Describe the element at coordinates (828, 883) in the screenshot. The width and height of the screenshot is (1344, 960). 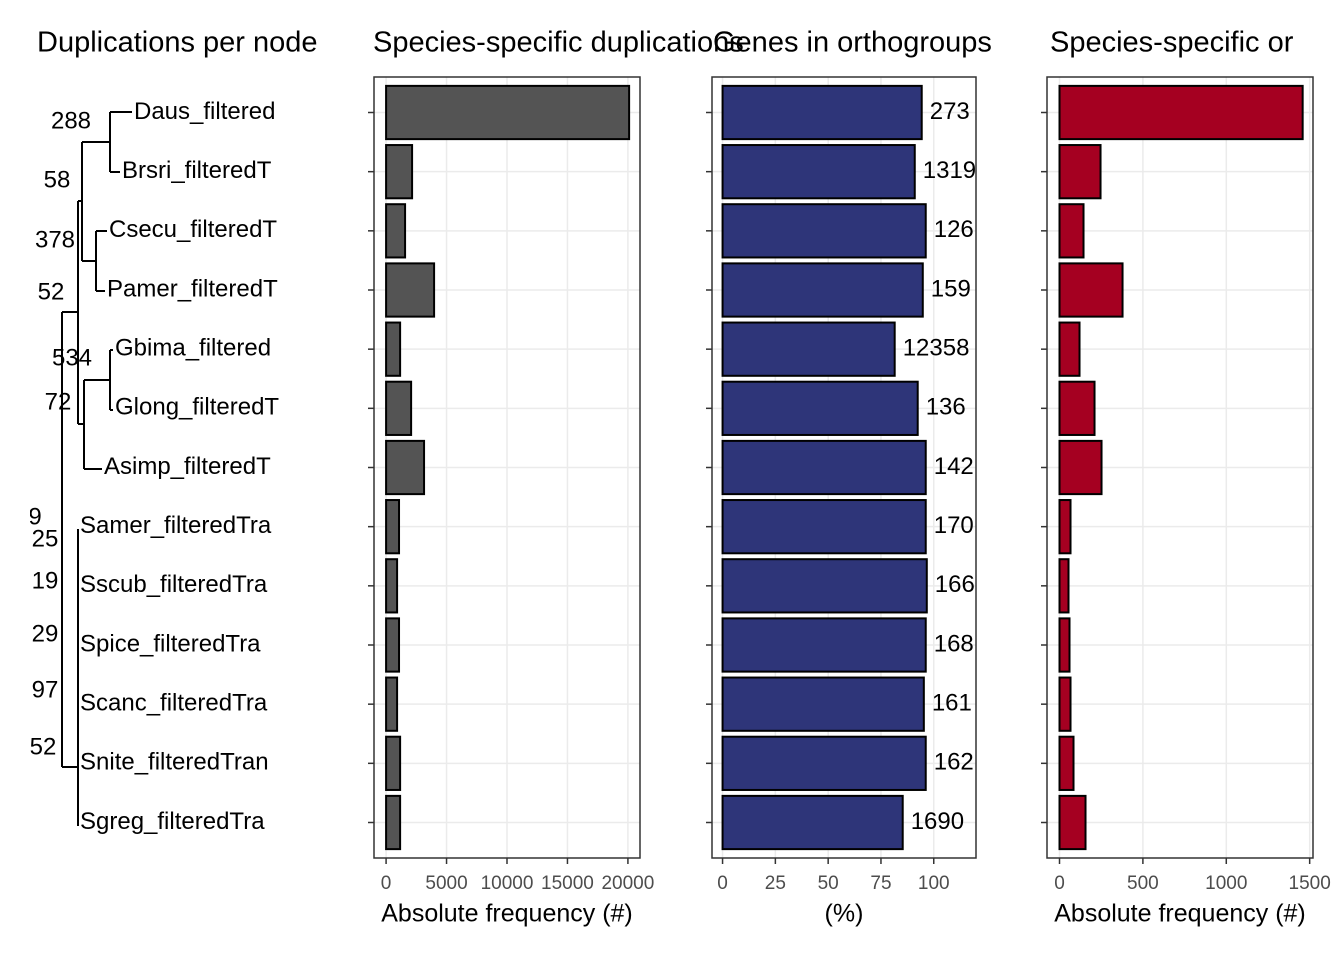
I see `x-tick-label: 50` at that location.